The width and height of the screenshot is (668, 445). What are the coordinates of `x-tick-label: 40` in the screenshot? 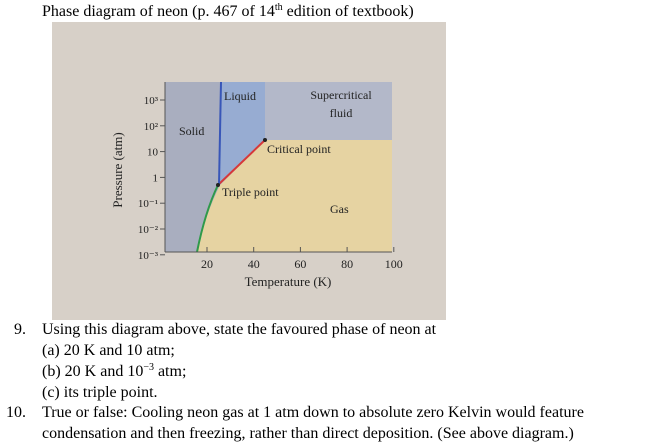 It's located at (254, 264).